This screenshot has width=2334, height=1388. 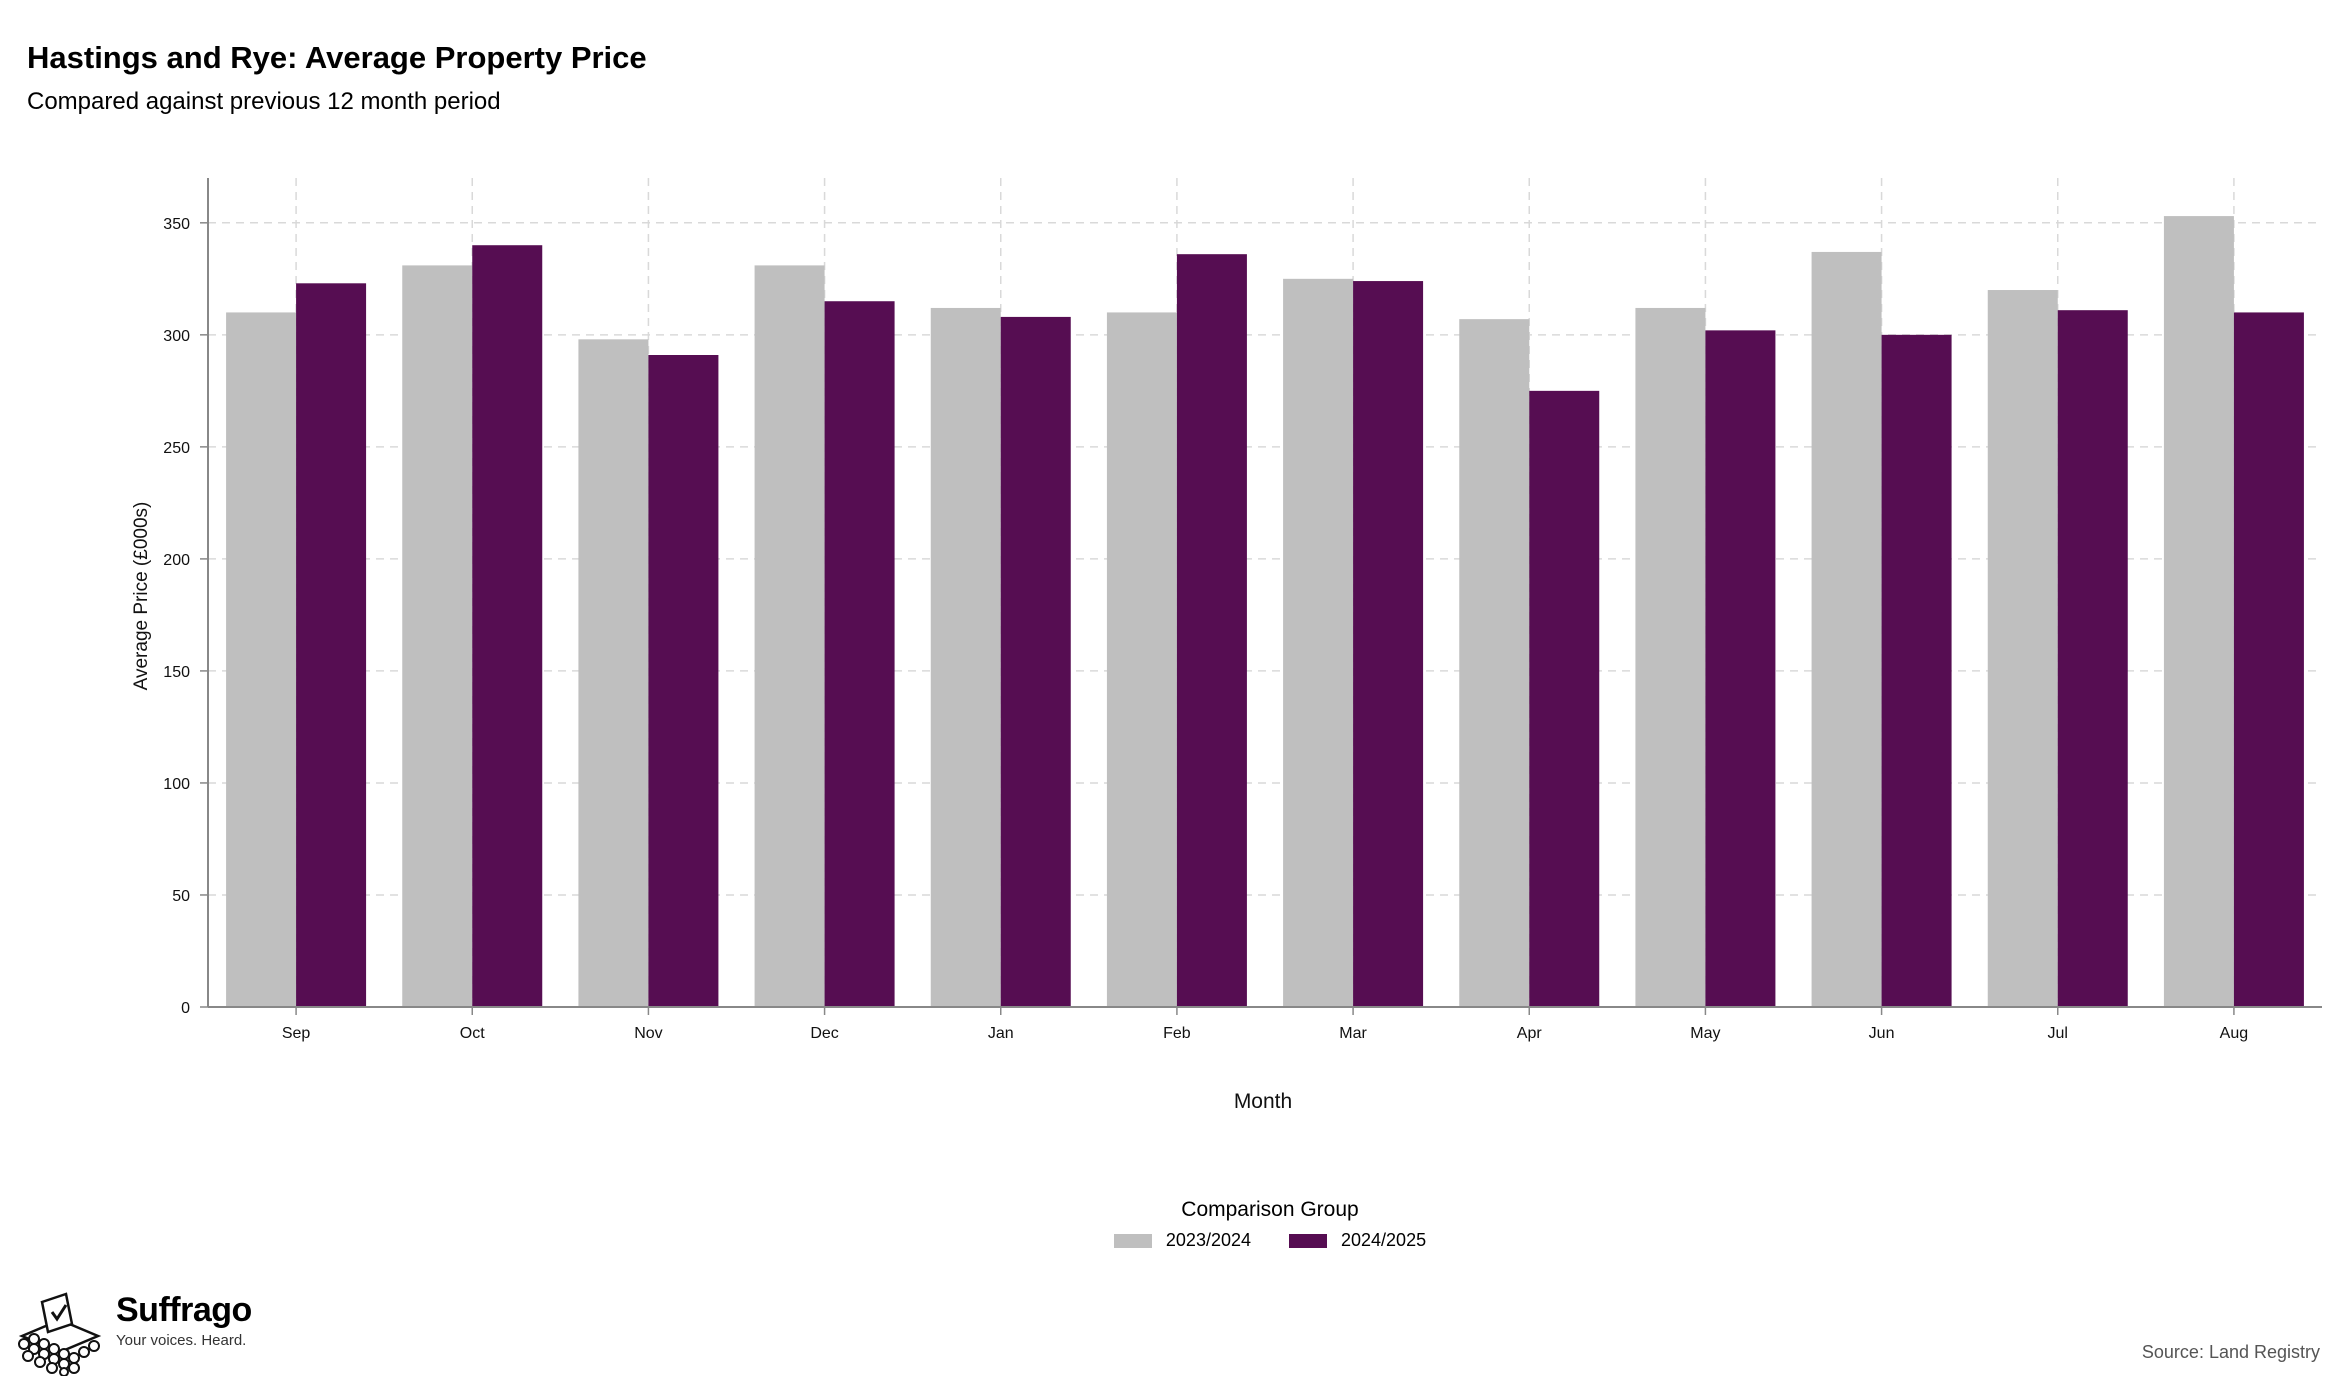 I want to click on bar-2023-2024-dec, so click(x=789, y=636).